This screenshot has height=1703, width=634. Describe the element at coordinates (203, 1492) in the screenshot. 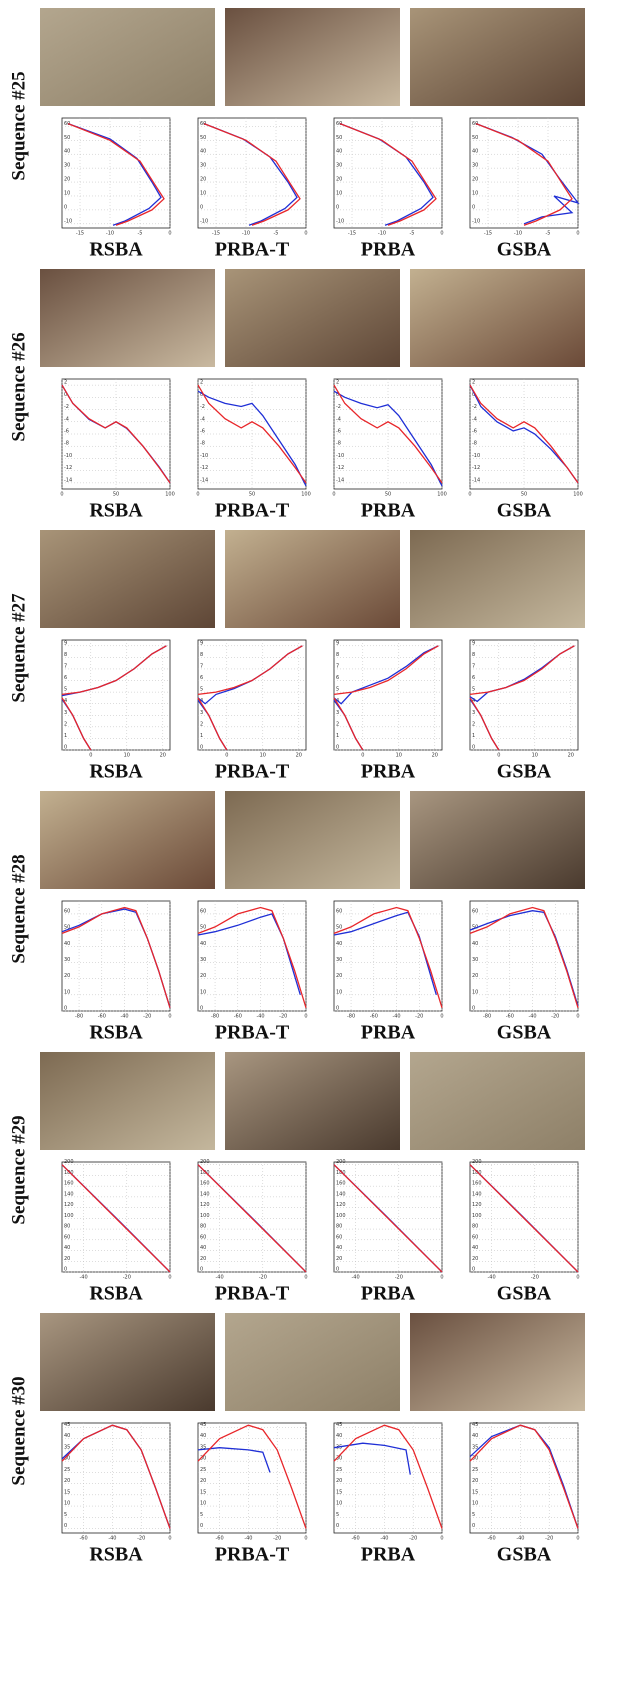

I see `y-tick-label: 15` at that location.